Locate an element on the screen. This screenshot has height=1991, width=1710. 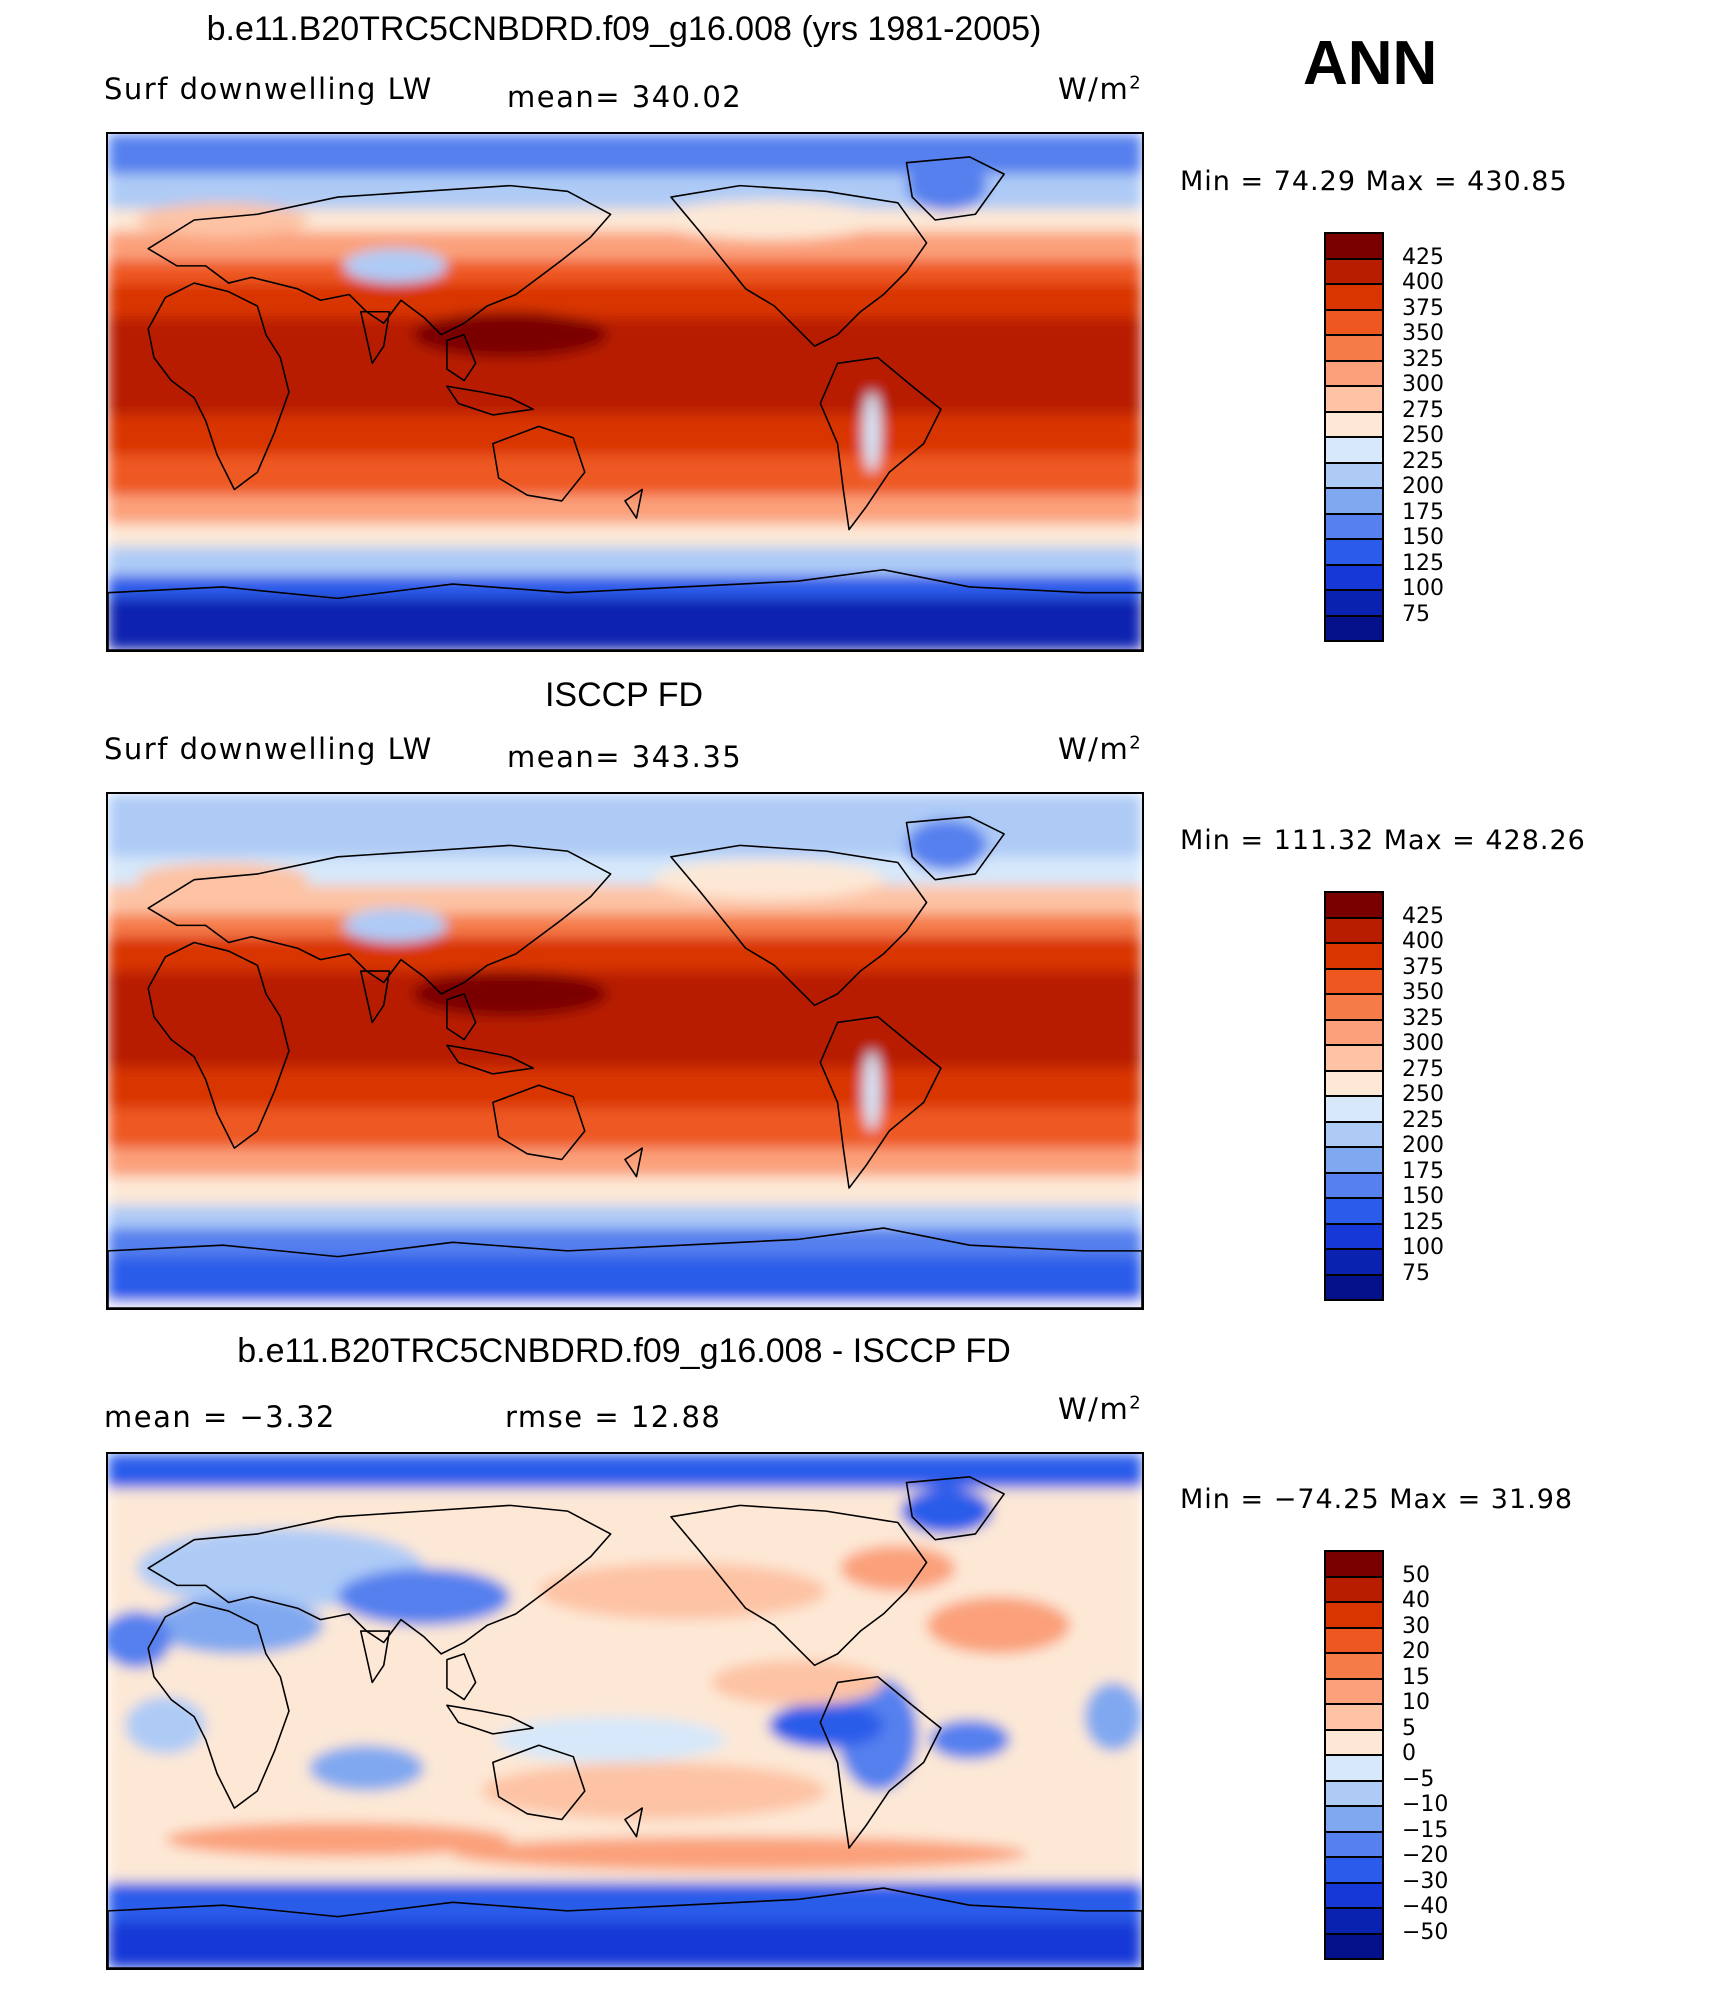
colorbar-label: 30 is located at coordinates (1416, 1626).